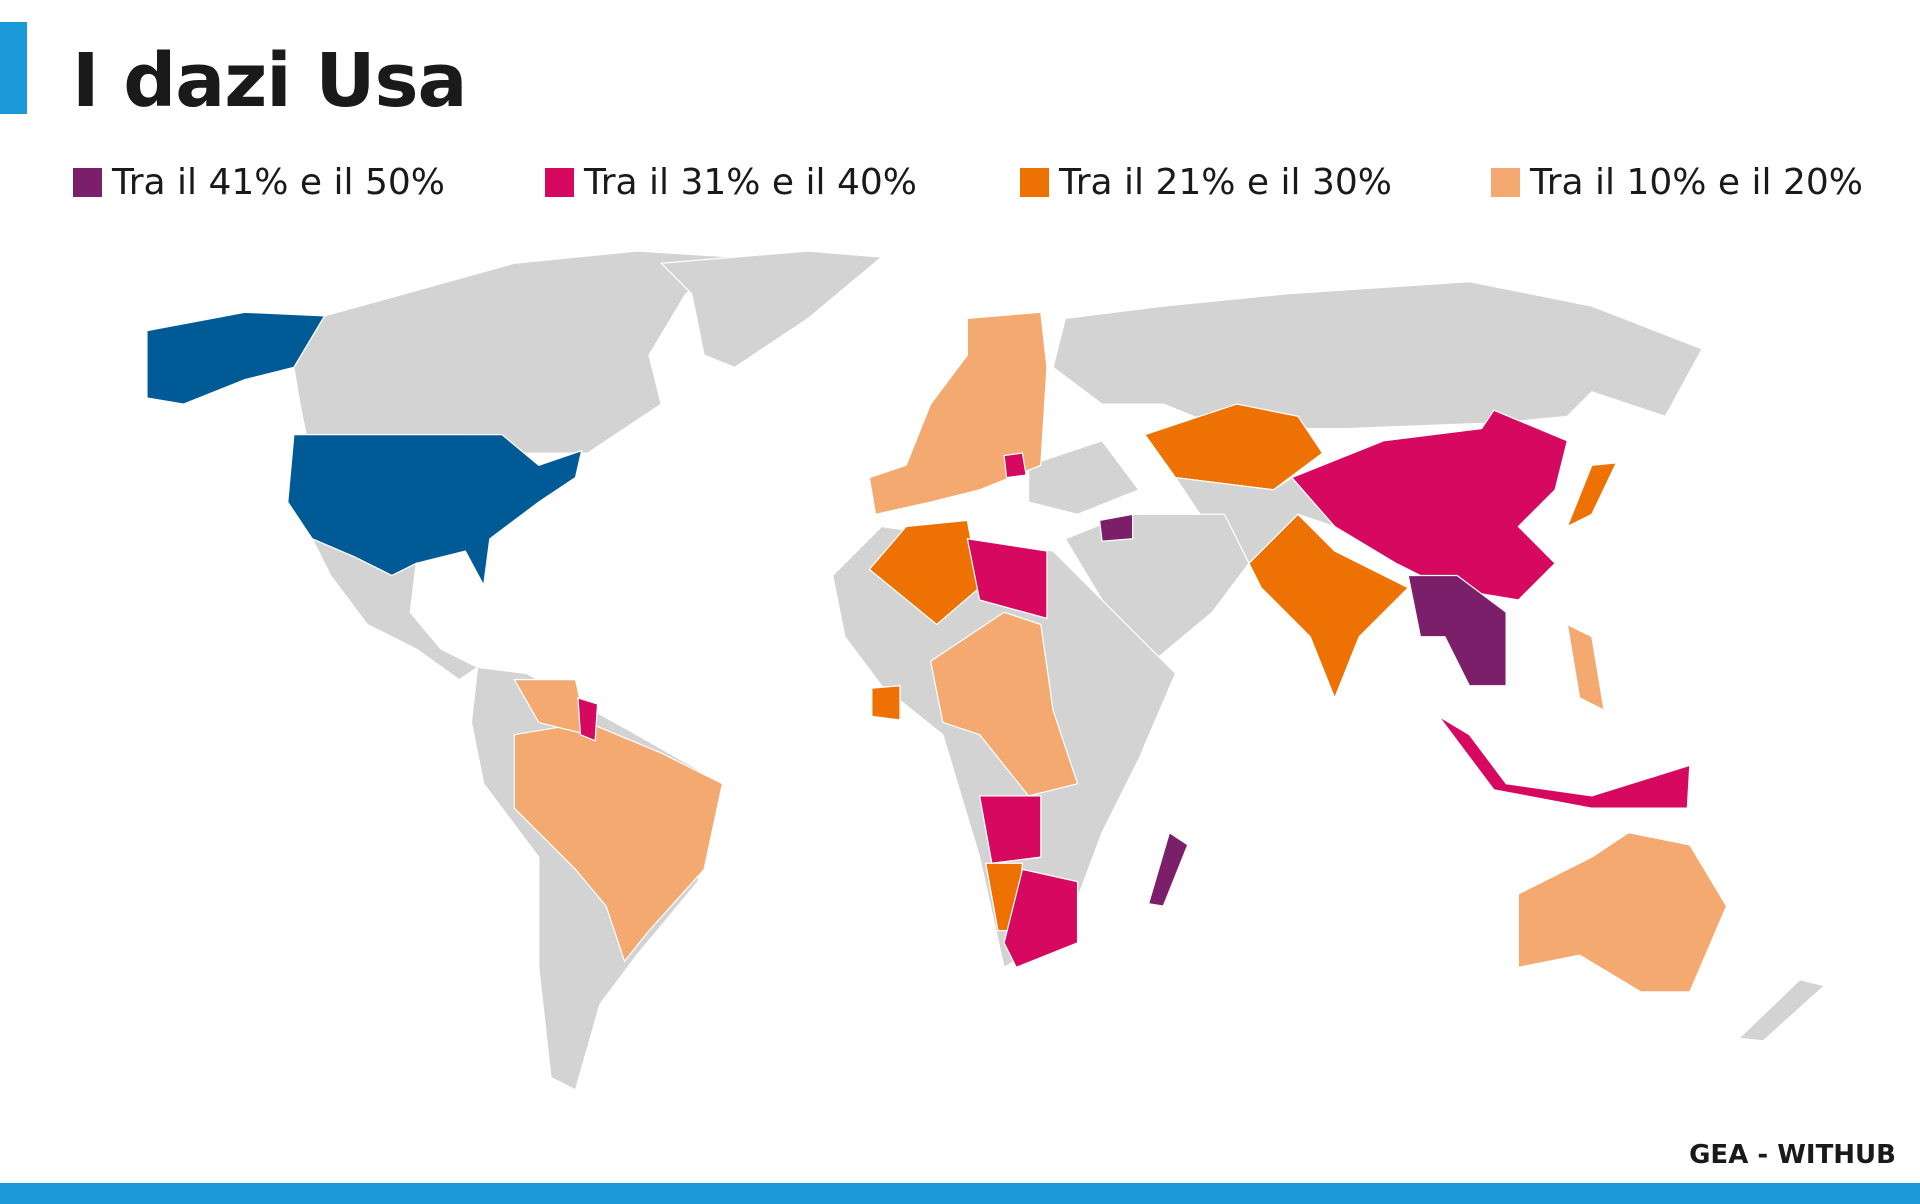 The height and width of the screenshot is (1204, 1920). Describe the element at coordinates (886, 703) in the screenshot. I see `ivory-coast` at that location.